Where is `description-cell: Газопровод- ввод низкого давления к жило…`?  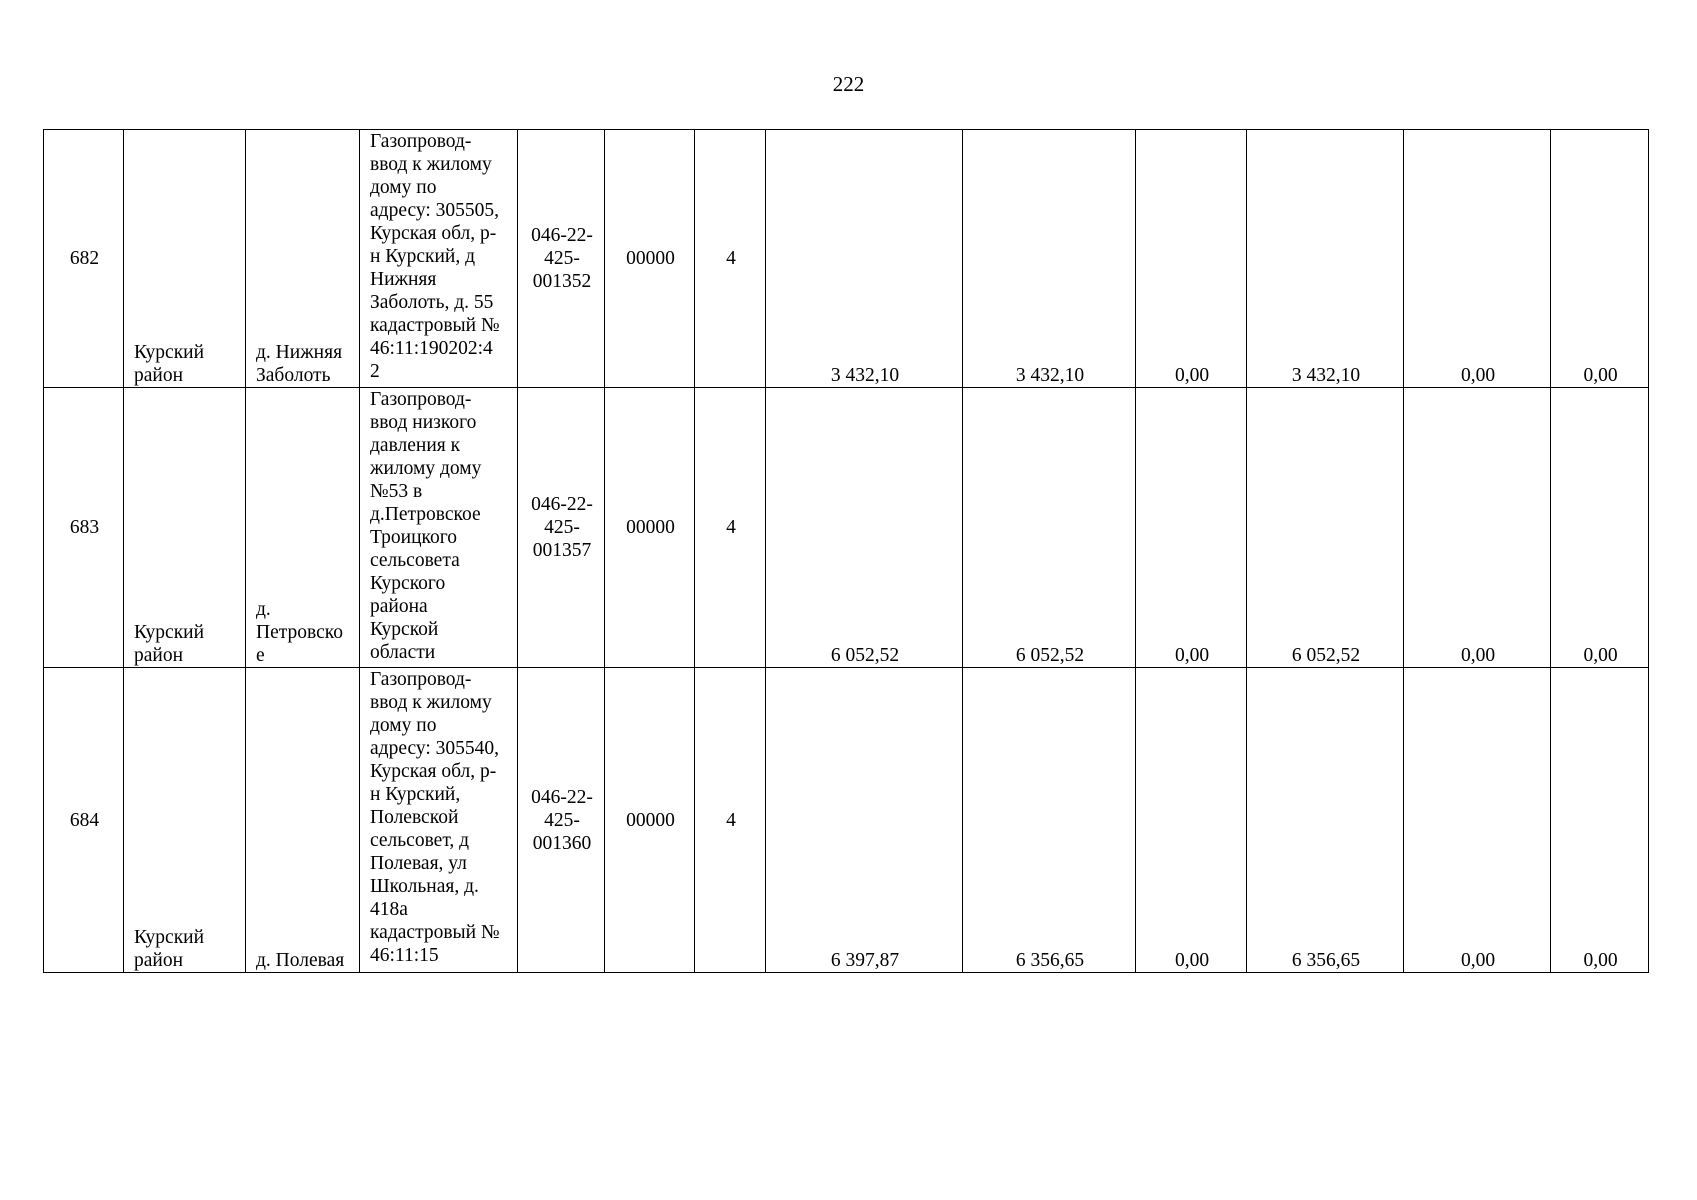 description-cell: Газопровод- ввод низкого давления к жило… is located at coordinates (438, 527).